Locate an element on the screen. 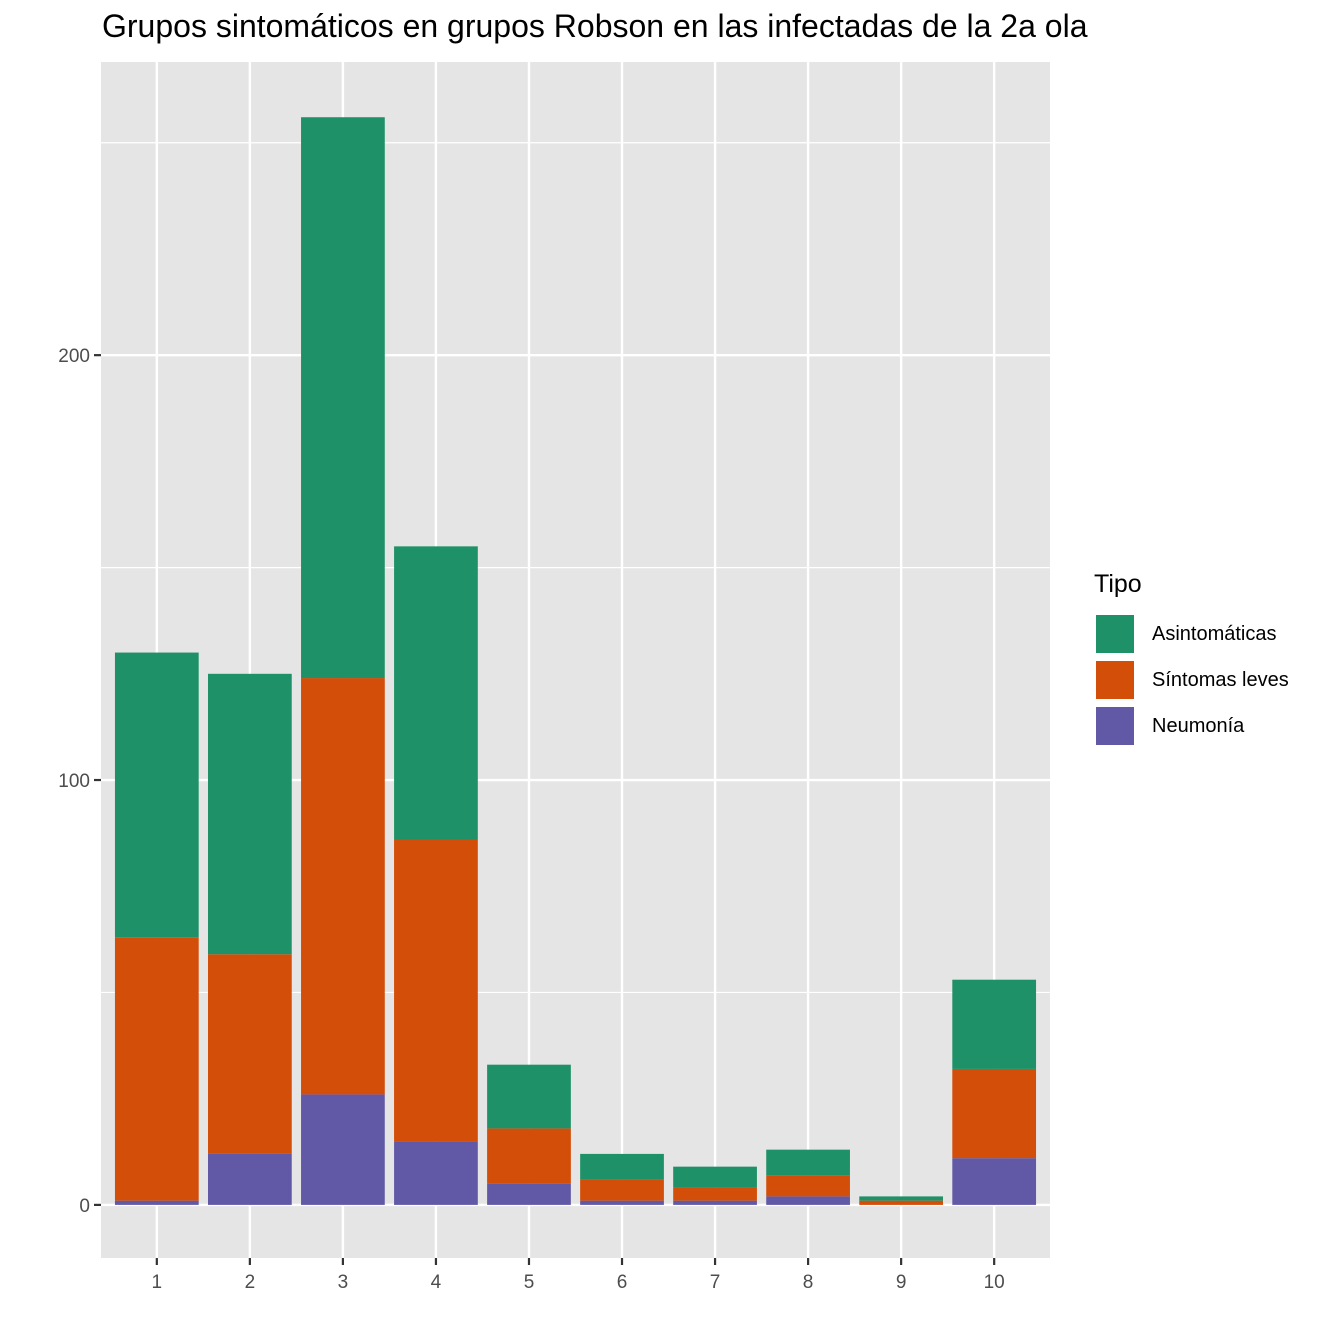 The image size is (1344, 1344). legend-item: Neumonía is located at coordinates (1191, 726).